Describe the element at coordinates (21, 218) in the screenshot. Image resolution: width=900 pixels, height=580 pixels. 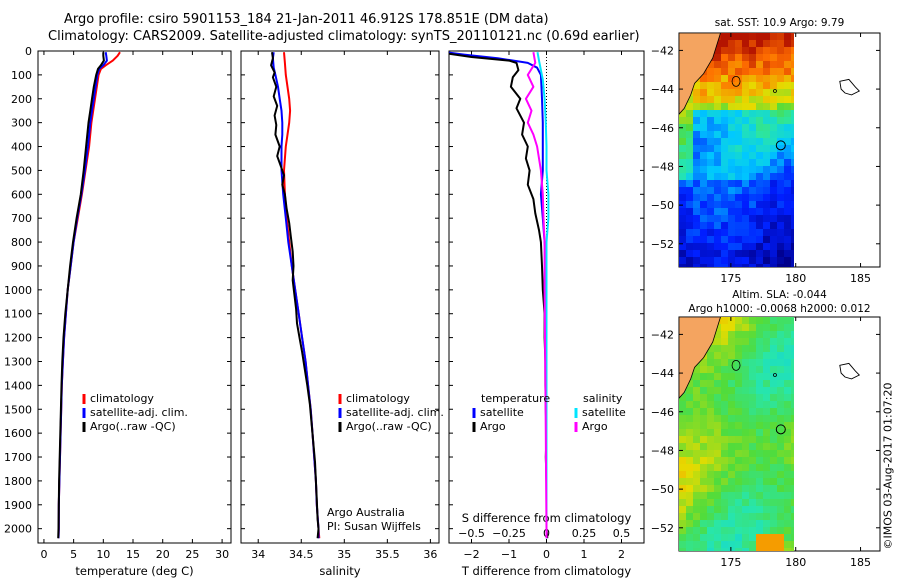
I see `y-tick-label: 700` at that location.